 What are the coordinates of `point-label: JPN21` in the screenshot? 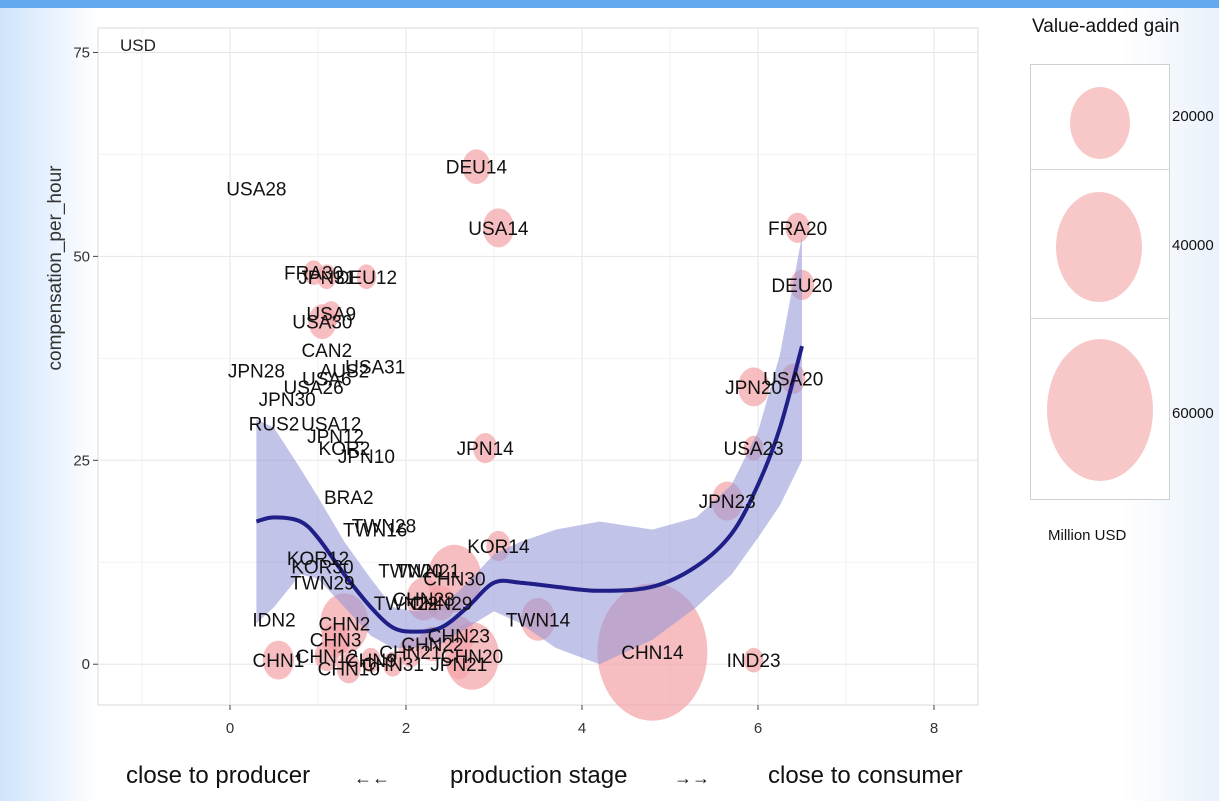 It's located at (458, 665).